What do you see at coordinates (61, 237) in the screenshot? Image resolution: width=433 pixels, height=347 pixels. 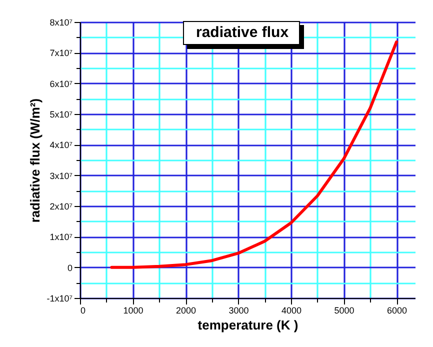 I see `y-tick-label: 1x10⁷` at bounding box center [61, 237].